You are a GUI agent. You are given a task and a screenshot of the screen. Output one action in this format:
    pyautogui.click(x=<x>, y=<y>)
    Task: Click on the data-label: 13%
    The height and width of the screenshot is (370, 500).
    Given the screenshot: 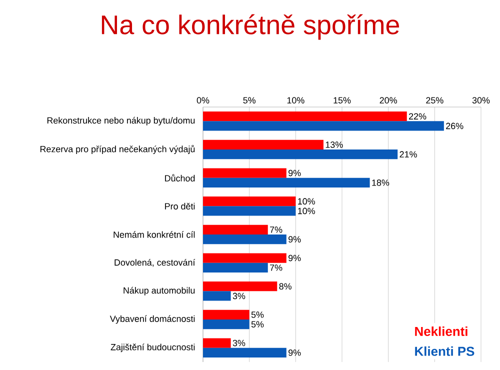 What is the action you would take?
    pyautogui.click(x=334, y=145)
    